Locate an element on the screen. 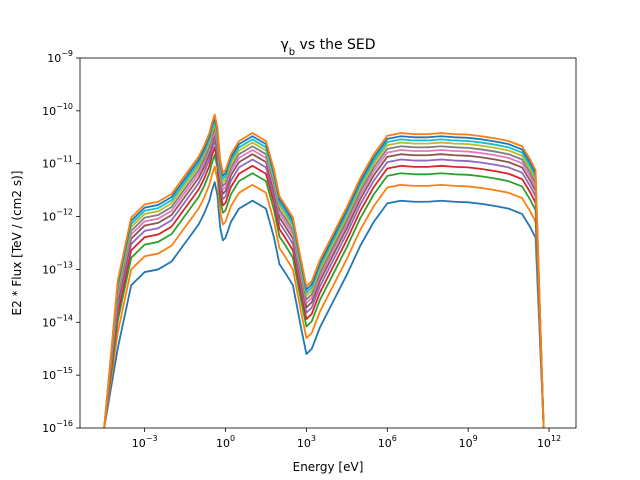  x-tick-label-0: 10⁻³ is located at coordinates (145, 442).